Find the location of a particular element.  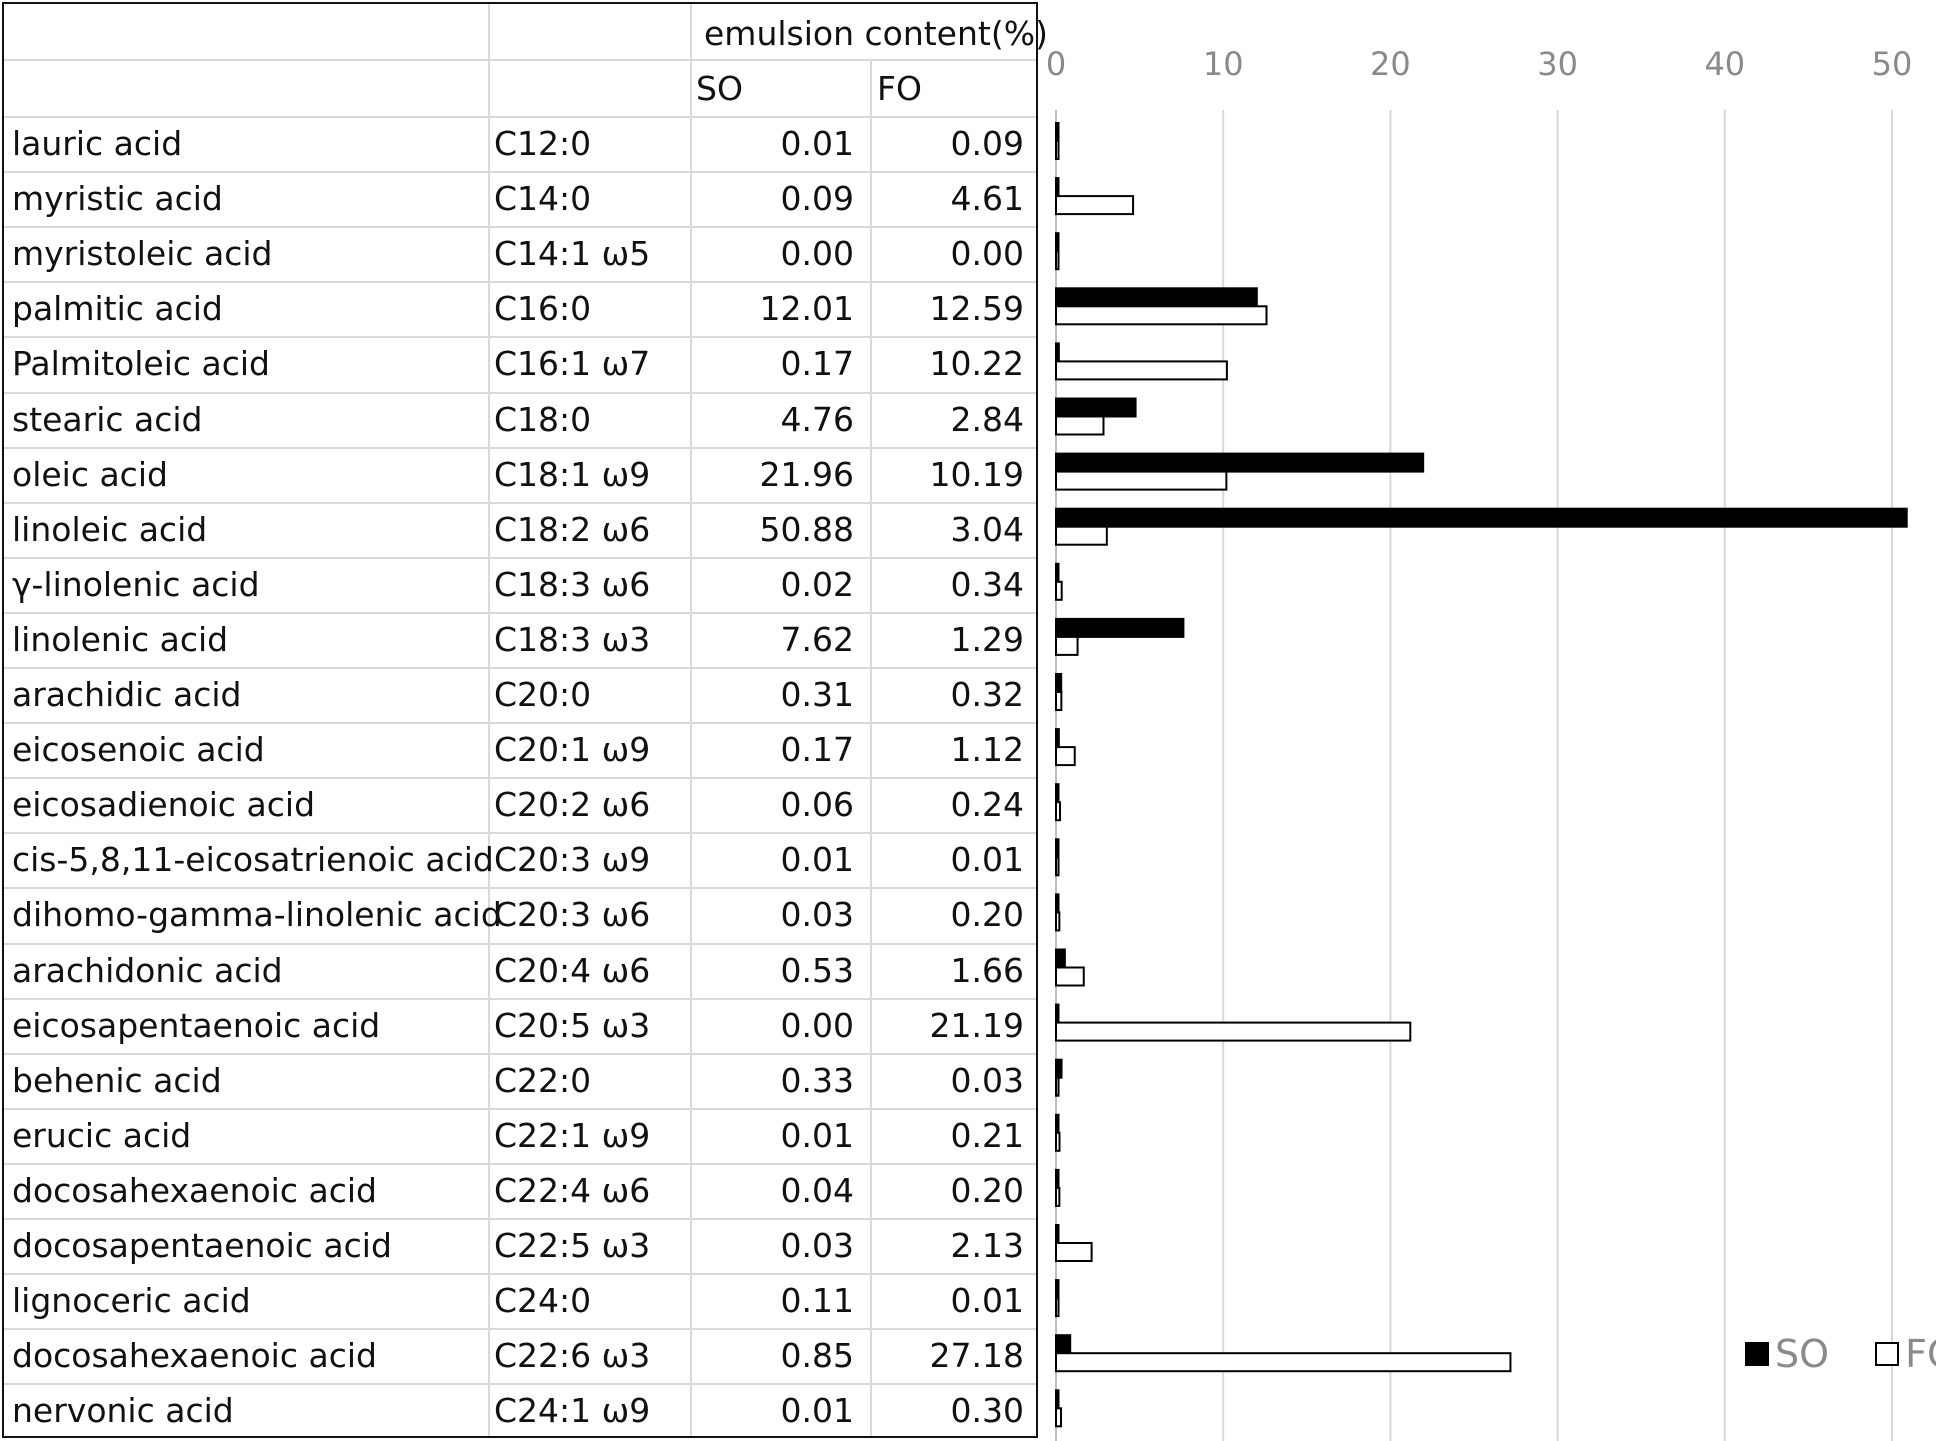

row-so-value: 0.17 is located at coordinates (817, 750).